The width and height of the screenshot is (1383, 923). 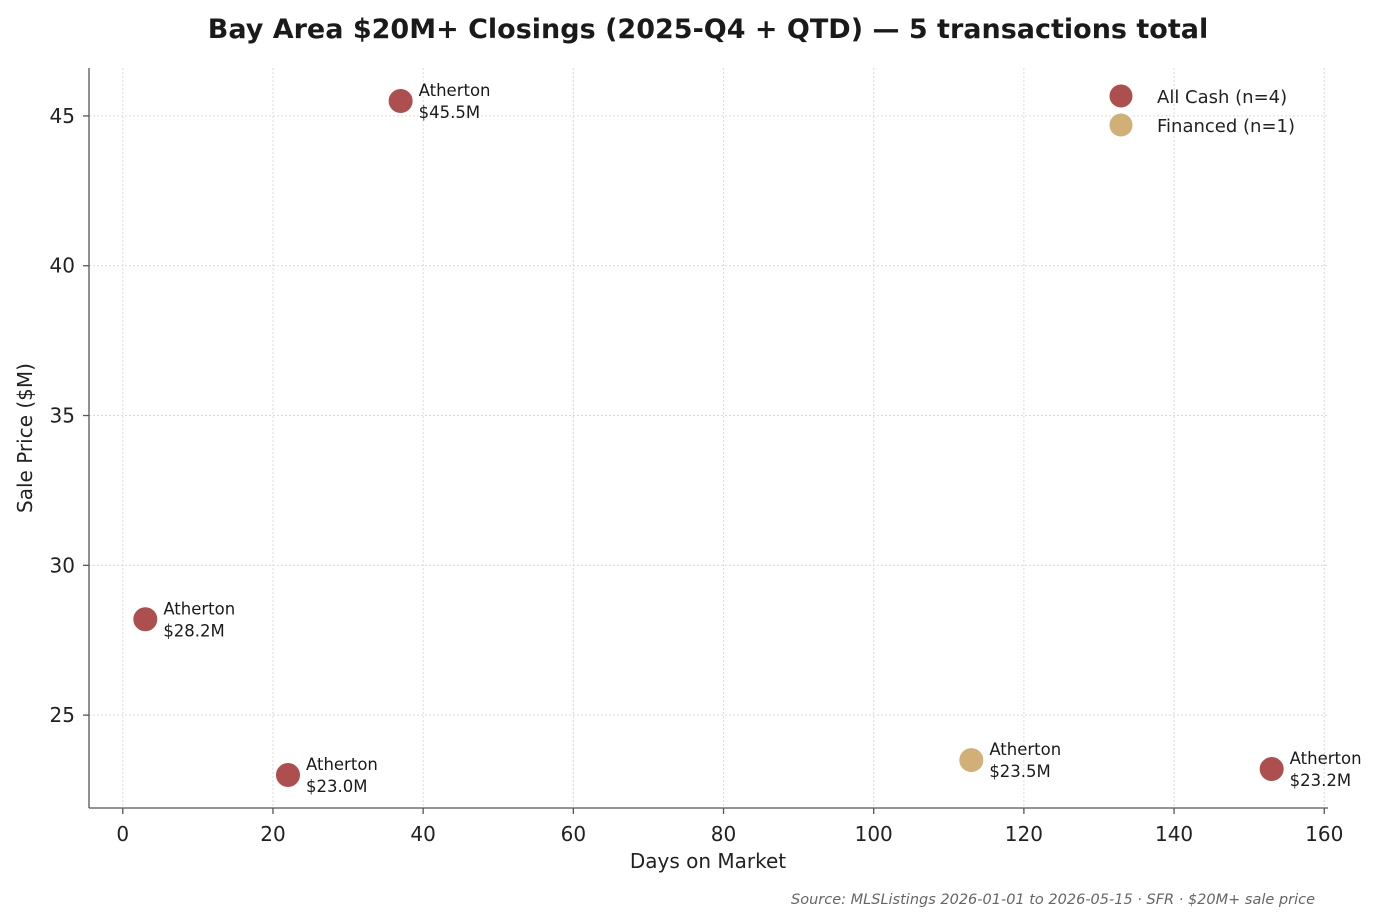 What do you see at coordinates (336, 786) in the screenshot?
I see `point-price-label-s0-2: $23.0M` at bounding box center [336, 786].